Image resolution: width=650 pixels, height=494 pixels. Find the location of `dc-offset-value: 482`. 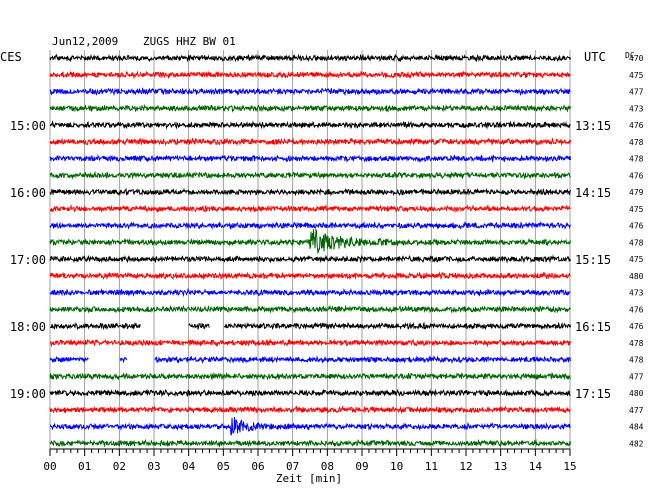

dc-offset-value: 482 is located at coordinates (636, 443).